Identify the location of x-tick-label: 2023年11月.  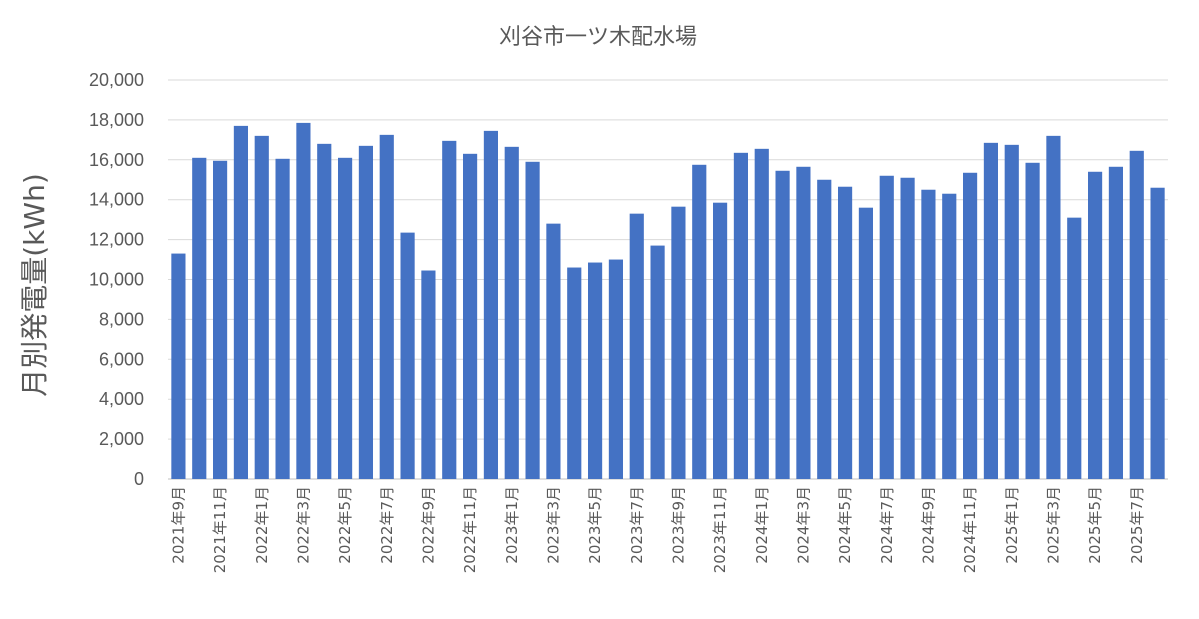
(720, 529).